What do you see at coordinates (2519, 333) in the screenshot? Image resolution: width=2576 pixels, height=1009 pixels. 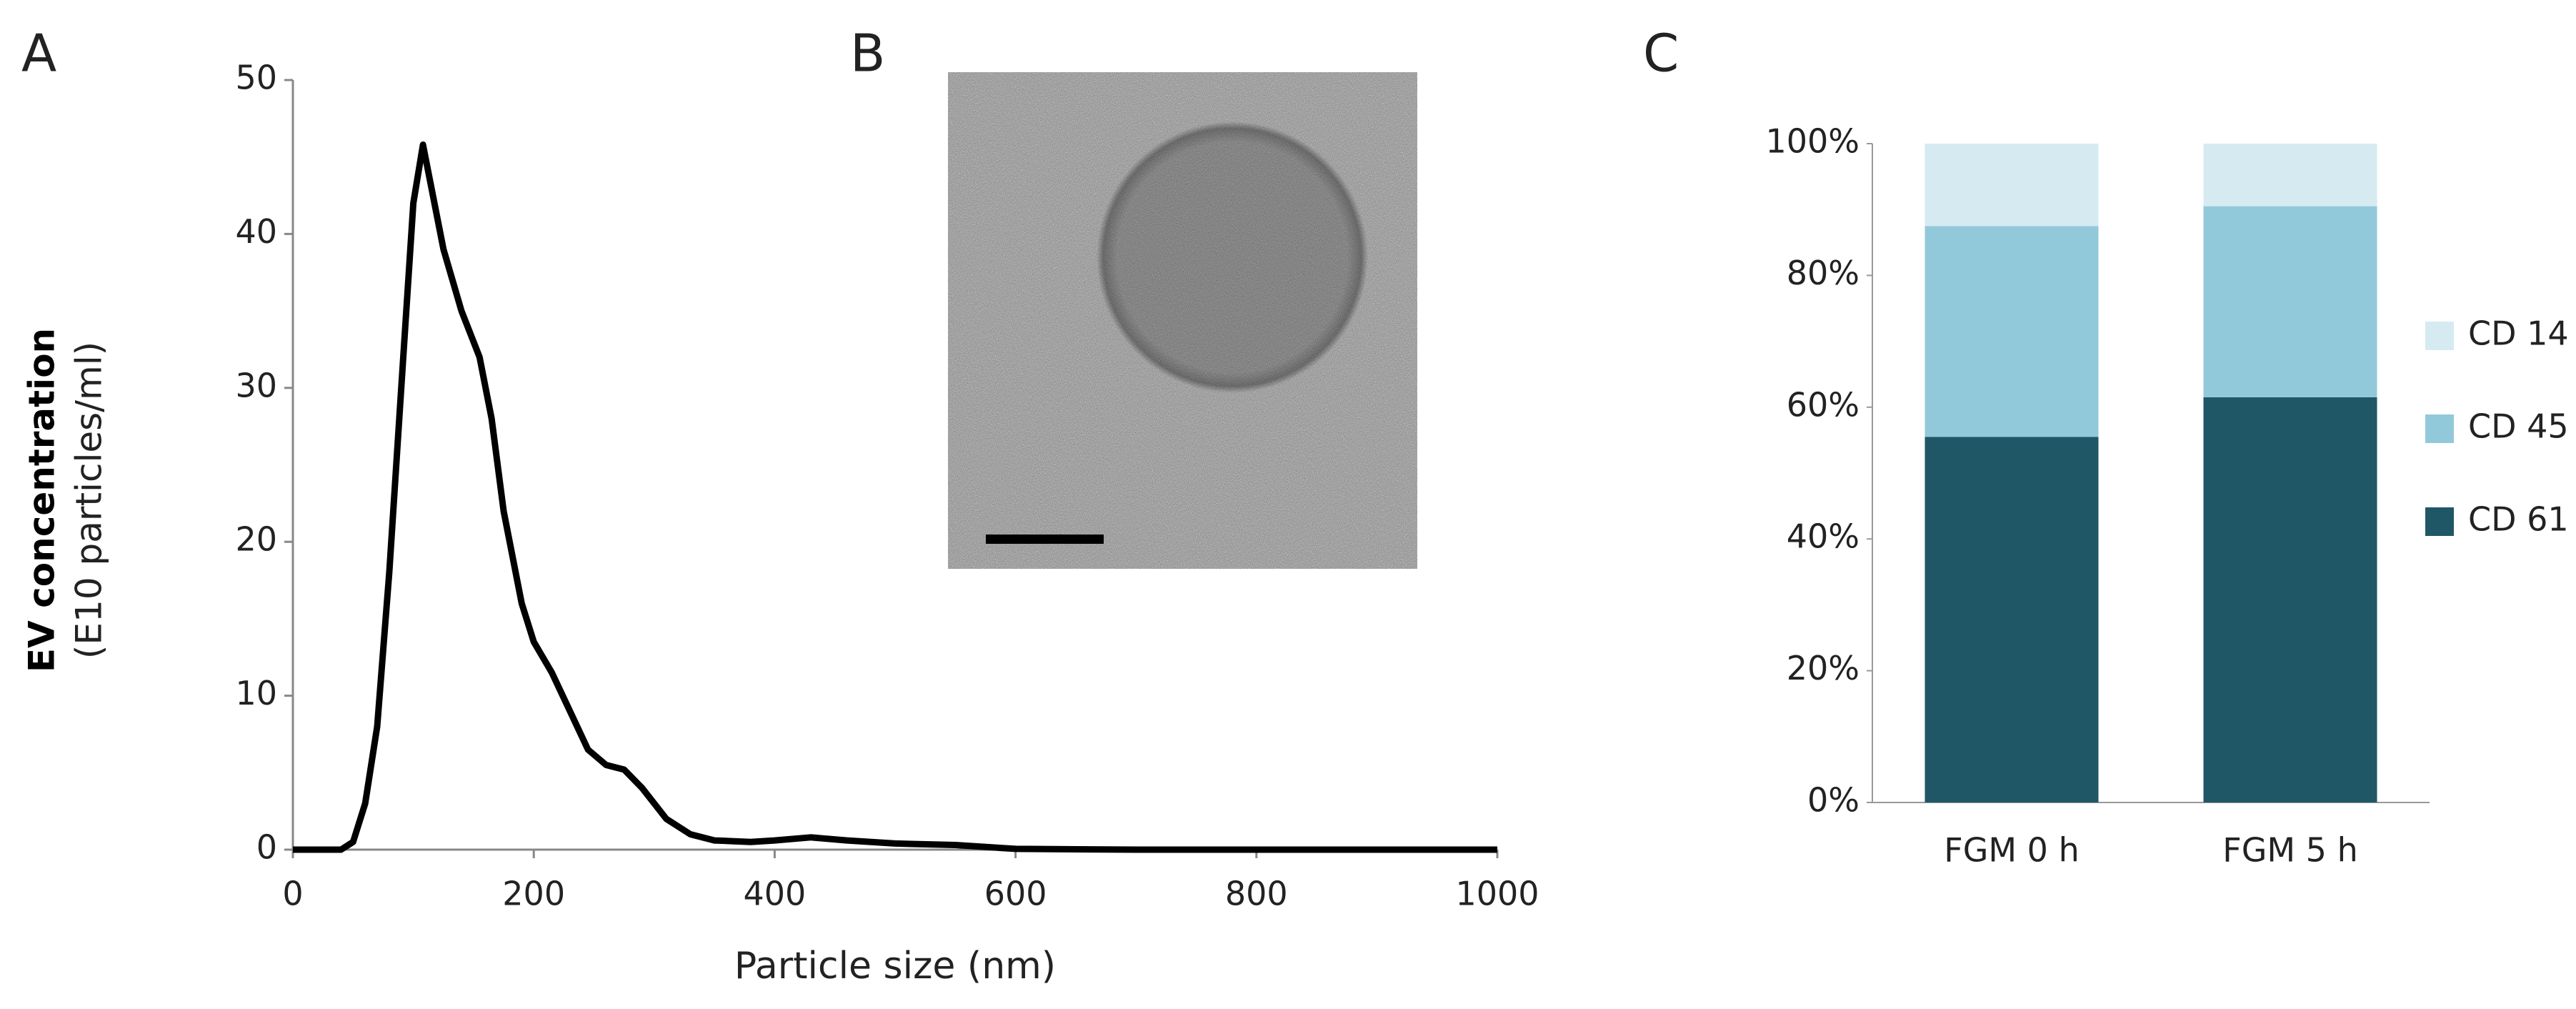 I see `legend-label: CD 14` at bounding box center [2519, 333].